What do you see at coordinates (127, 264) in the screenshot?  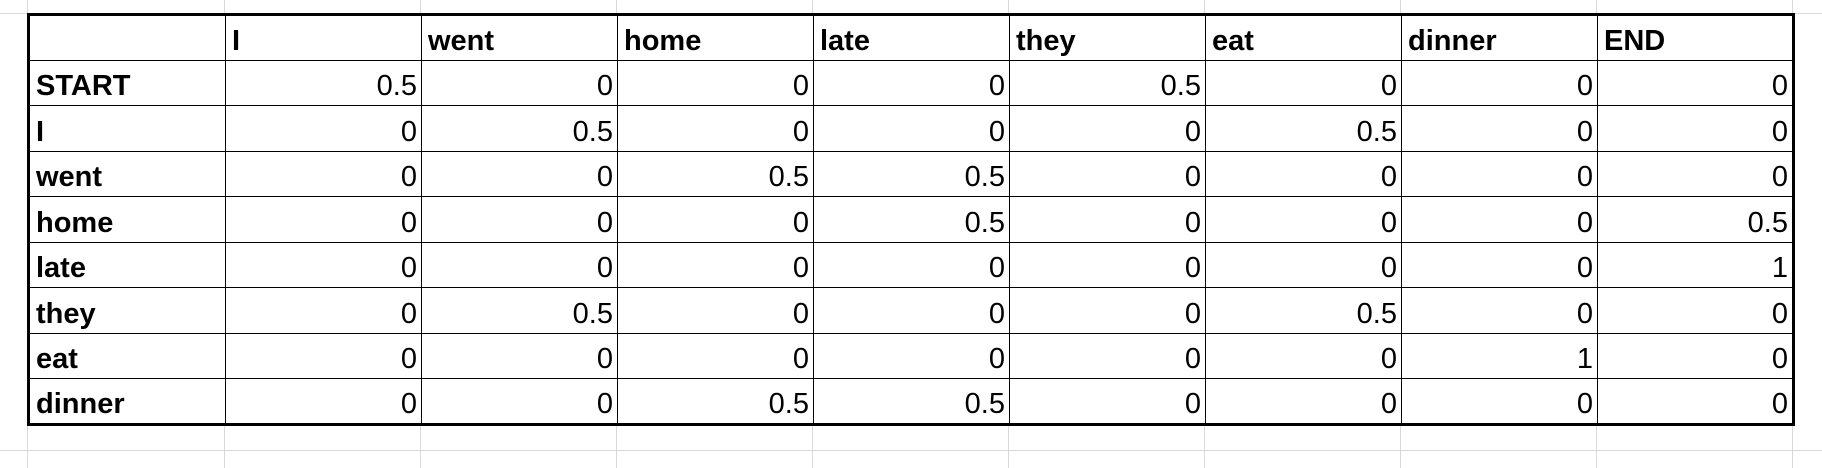 I see `row-header: late` at bounding box center [127, 264].